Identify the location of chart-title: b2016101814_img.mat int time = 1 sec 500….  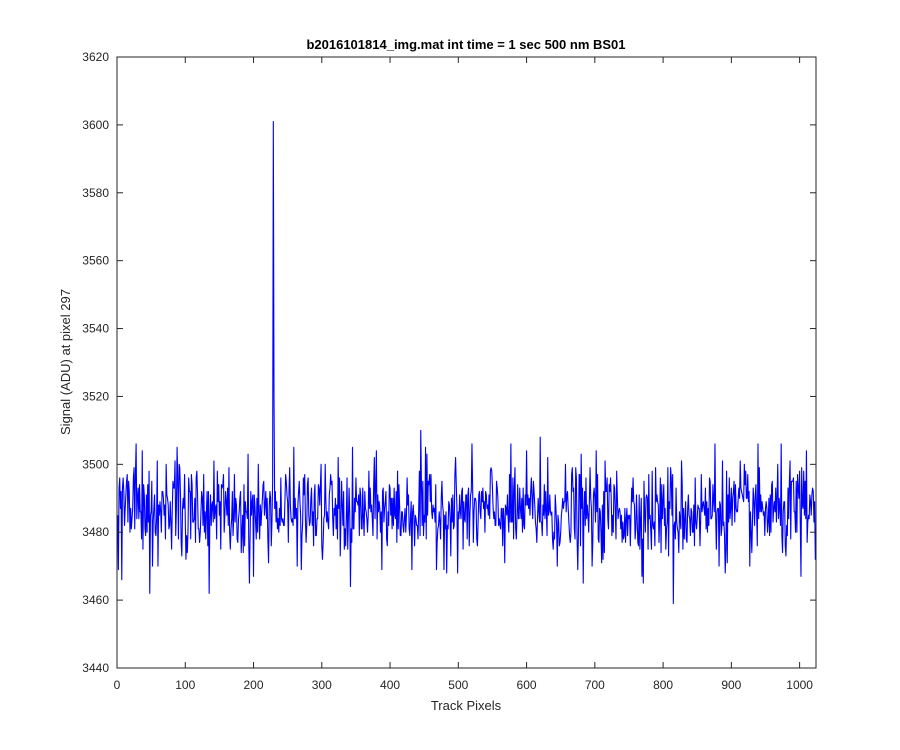
(465, 44).